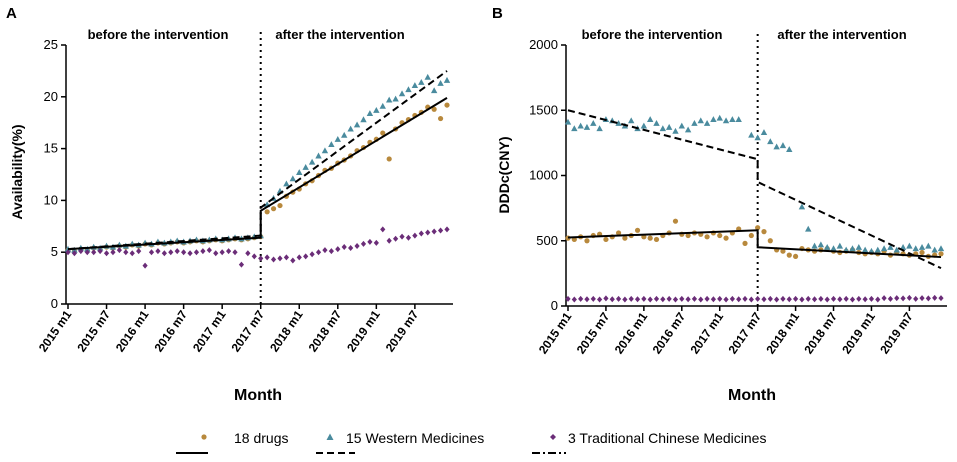 Image resolution: width=957 pixels, height=462 pixels. What do you see at coordinates (258, 395) in the screenshot?
I see `panel-a-xlabel: Month` at bounding box center [258, 395].